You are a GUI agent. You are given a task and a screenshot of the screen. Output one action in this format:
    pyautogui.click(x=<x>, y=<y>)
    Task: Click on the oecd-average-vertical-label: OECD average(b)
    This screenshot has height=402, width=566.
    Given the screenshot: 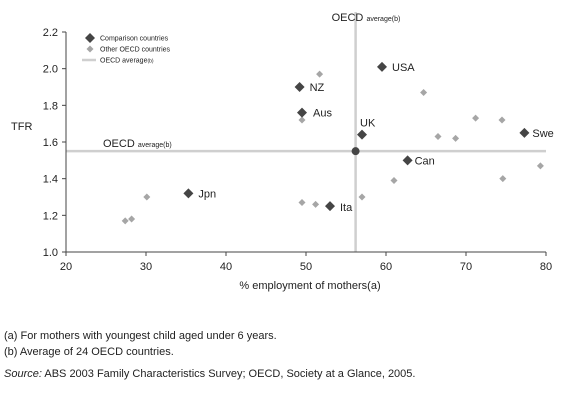 What is the action you would take?
    pyautogui.click(x=366, y=18)
    